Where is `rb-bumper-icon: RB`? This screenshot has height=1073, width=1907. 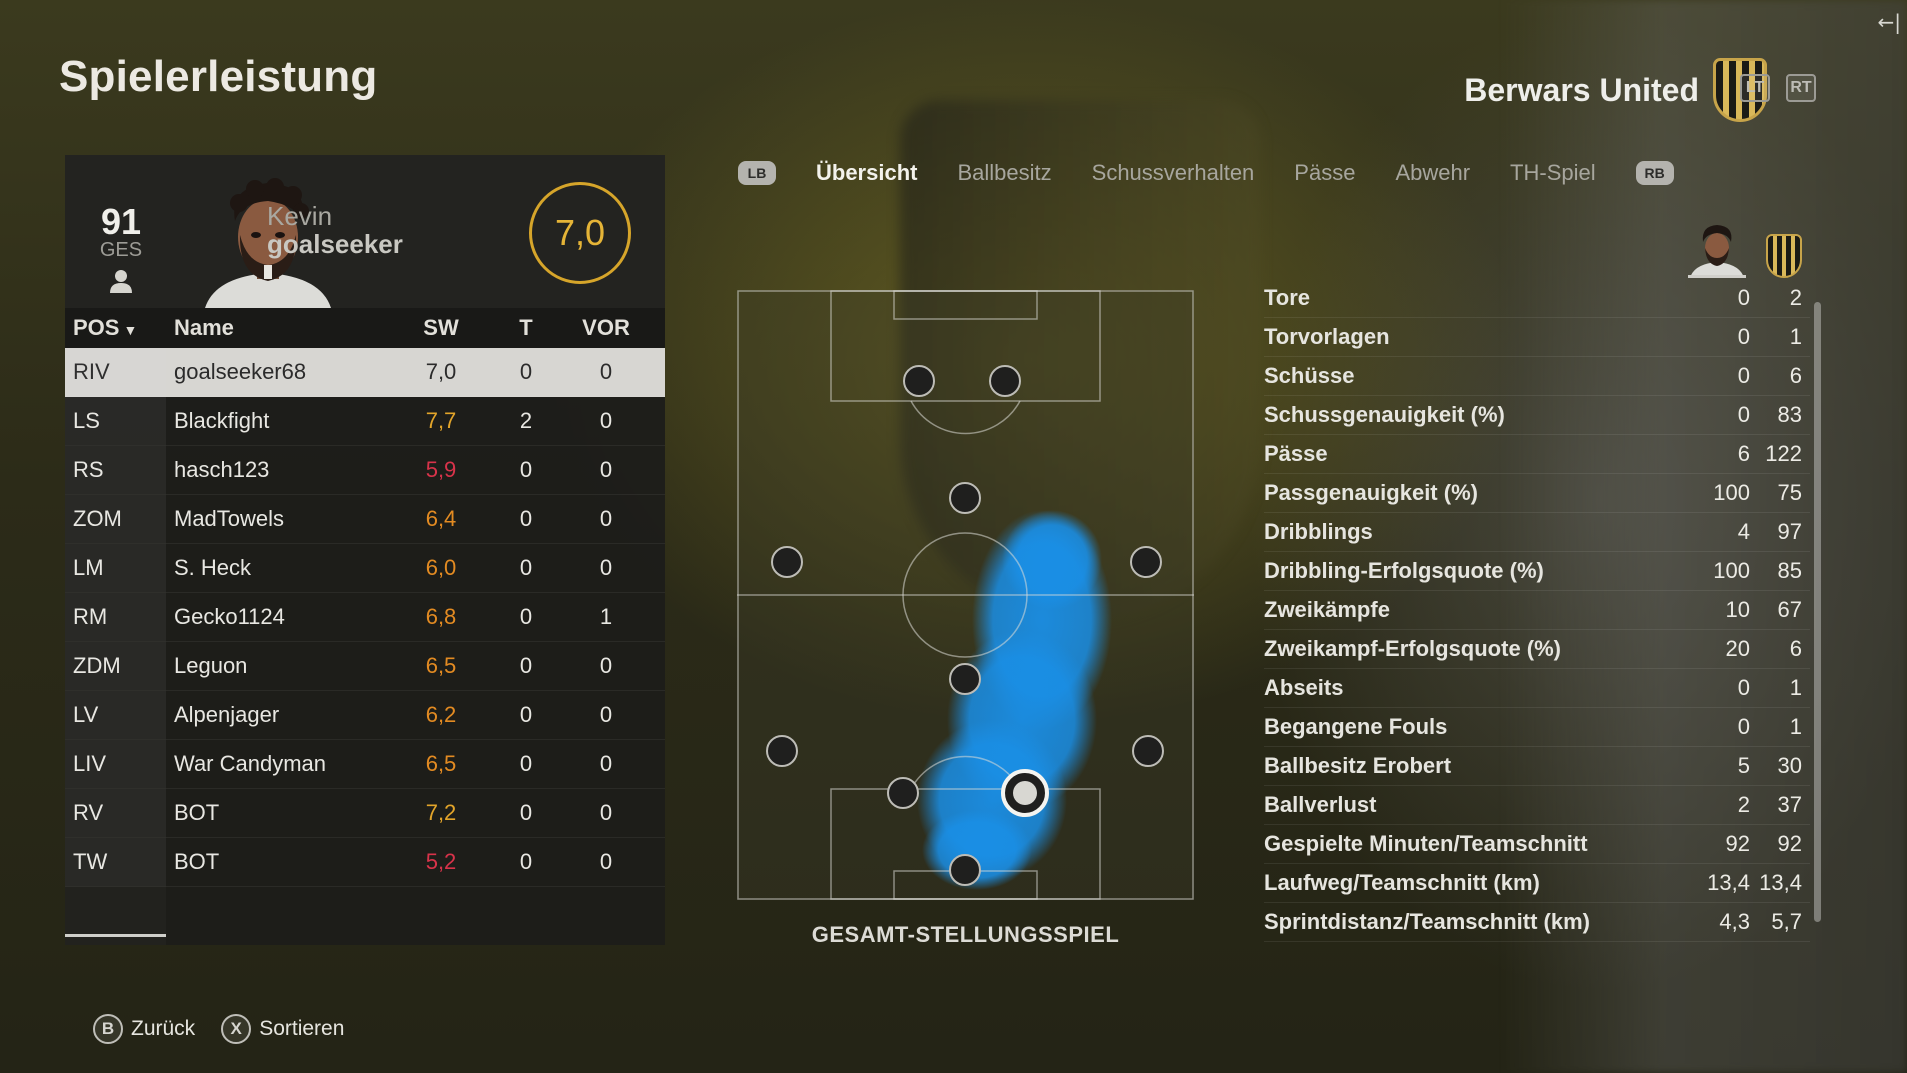
rb-bumper-icon: RB is located at coordinates (1654, 173).